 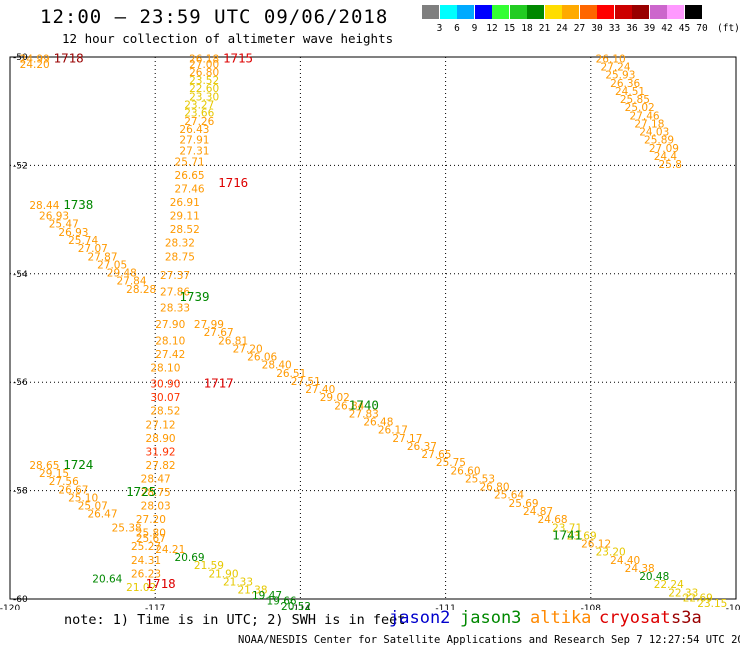 I want to click on y-tick-label: -54, so click(x=20, y=275).